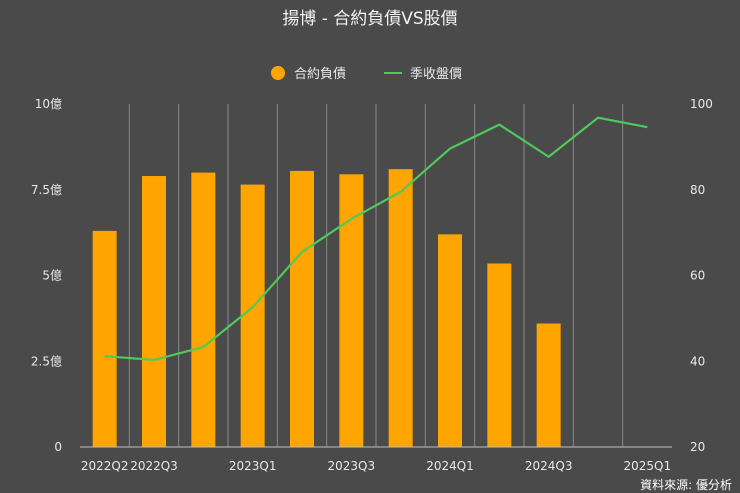  Describe the element at coordinates (697, 361) in the screenshot. I see `y-right-tick-label: 40` at that location.